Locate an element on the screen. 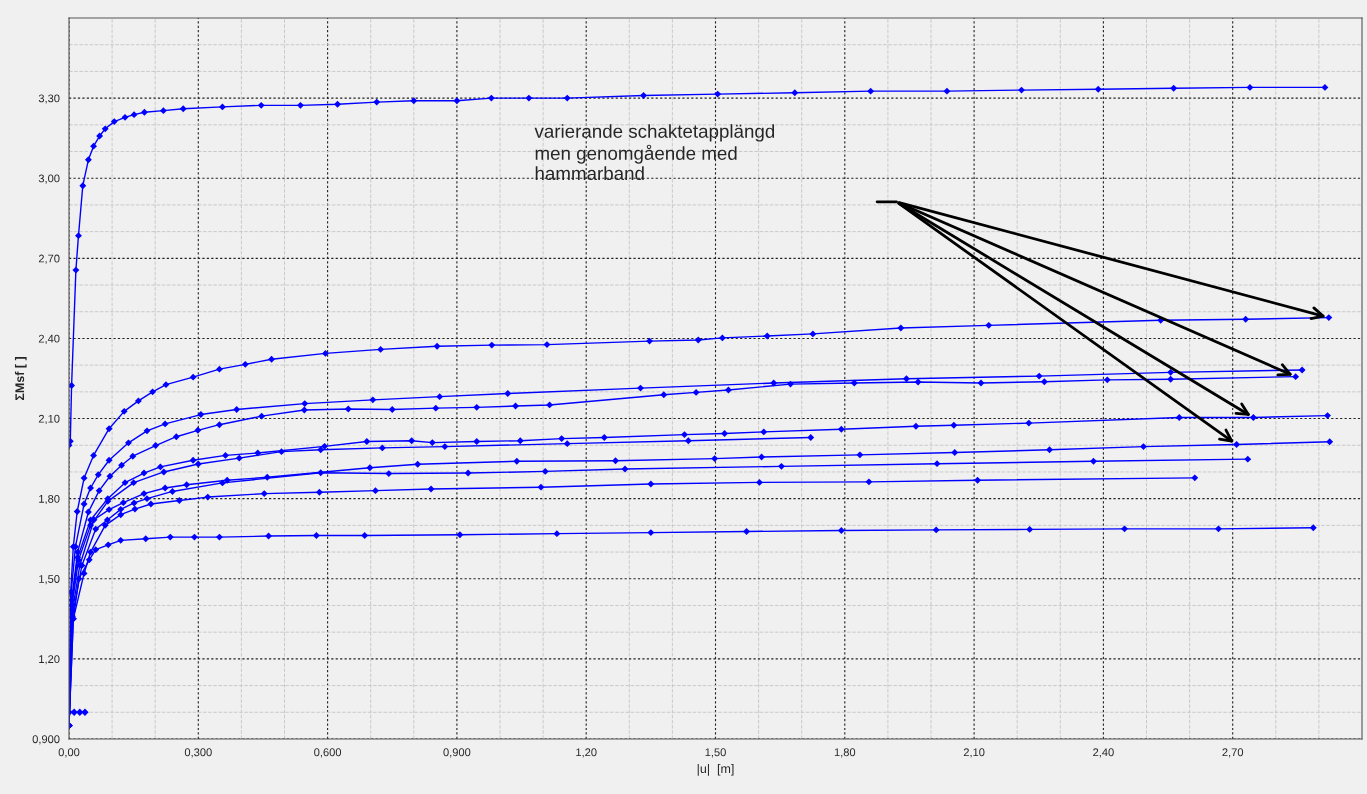 The image size is (1367, 794). y-tick-label: 2,70 is located at coordinates (49, 259).